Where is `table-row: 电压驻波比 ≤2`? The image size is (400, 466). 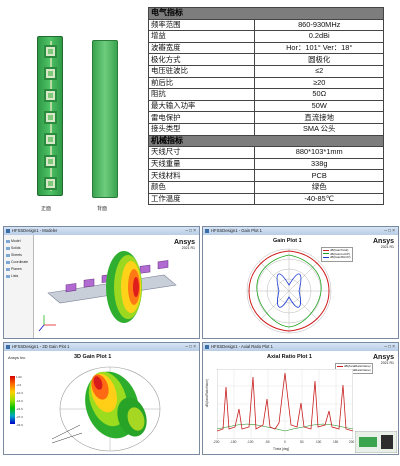
table-row: 电压驻波比 ≤2 is located at coordinates (265, 71).